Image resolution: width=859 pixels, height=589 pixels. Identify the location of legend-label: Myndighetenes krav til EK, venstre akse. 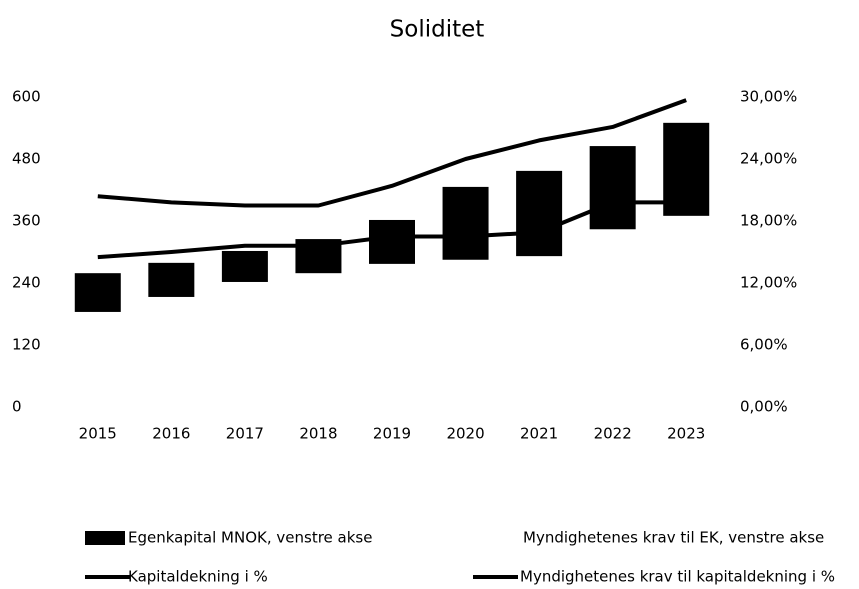
(673, 538).